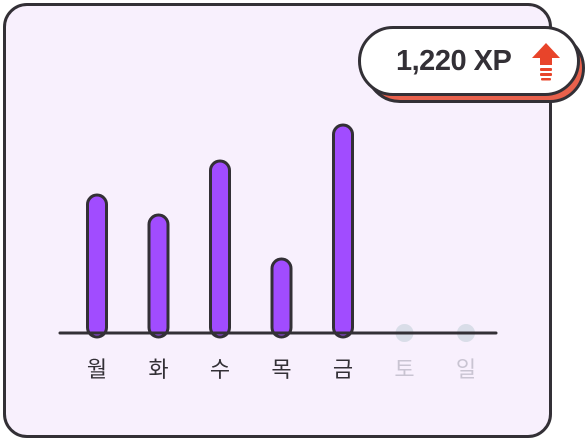  What do you see at coordinates (466, 370) in the screenshot?
I see `day-label-sun: 일` at bounding box center [466, 370].